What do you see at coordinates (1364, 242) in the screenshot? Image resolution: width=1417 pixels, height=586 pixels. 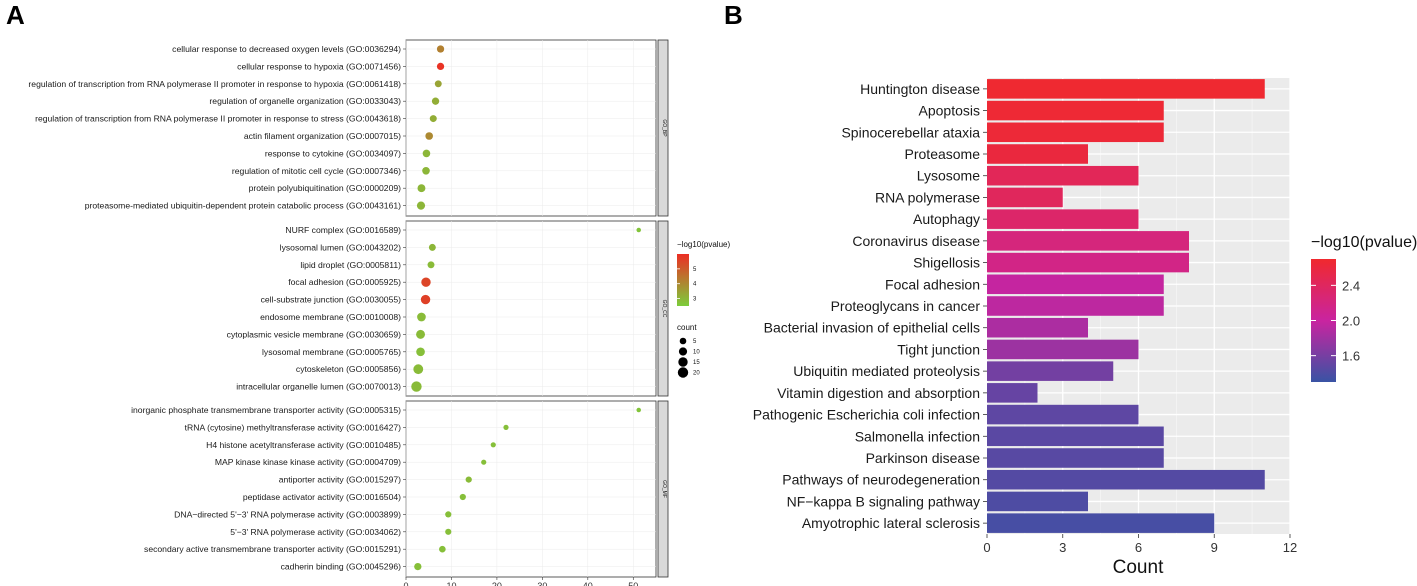 I see `bar-legend-title: −log10(pvalue)` at bounding box center [1364, 242].